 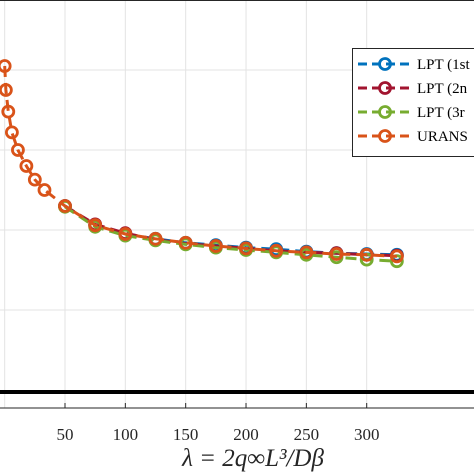 I want to click on x-tick-label: 200, so click(x=246, y=434).